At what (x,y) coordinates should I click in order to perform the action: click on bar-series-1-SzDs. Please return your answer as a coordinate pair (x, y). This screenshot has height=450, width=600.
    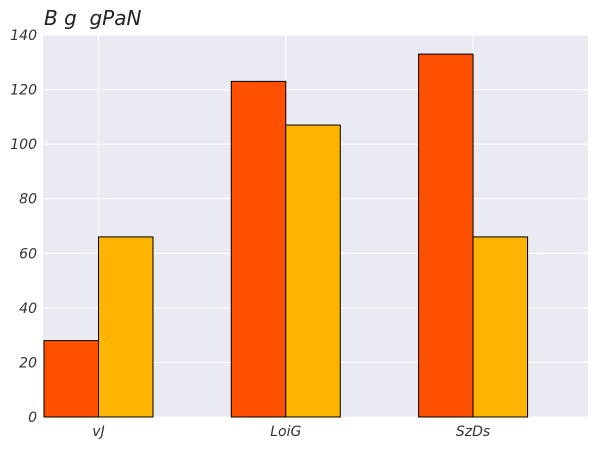
    Looking at the image, I should click on (446, 235).